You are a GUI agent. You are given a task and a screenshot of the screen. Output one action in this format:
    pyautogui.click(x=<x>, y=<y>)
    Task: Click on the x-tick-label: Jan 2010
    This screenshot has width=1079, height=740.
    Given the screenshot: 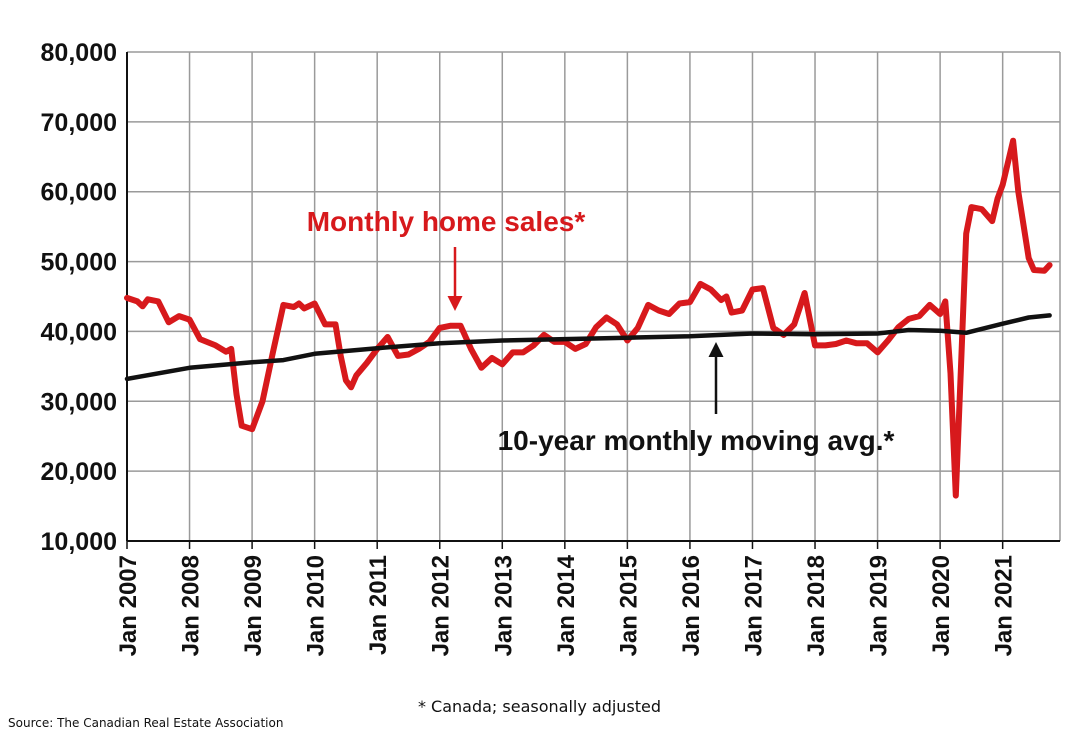 What is the action you would take?
    pyautogui.click(x=316, y=605)
    